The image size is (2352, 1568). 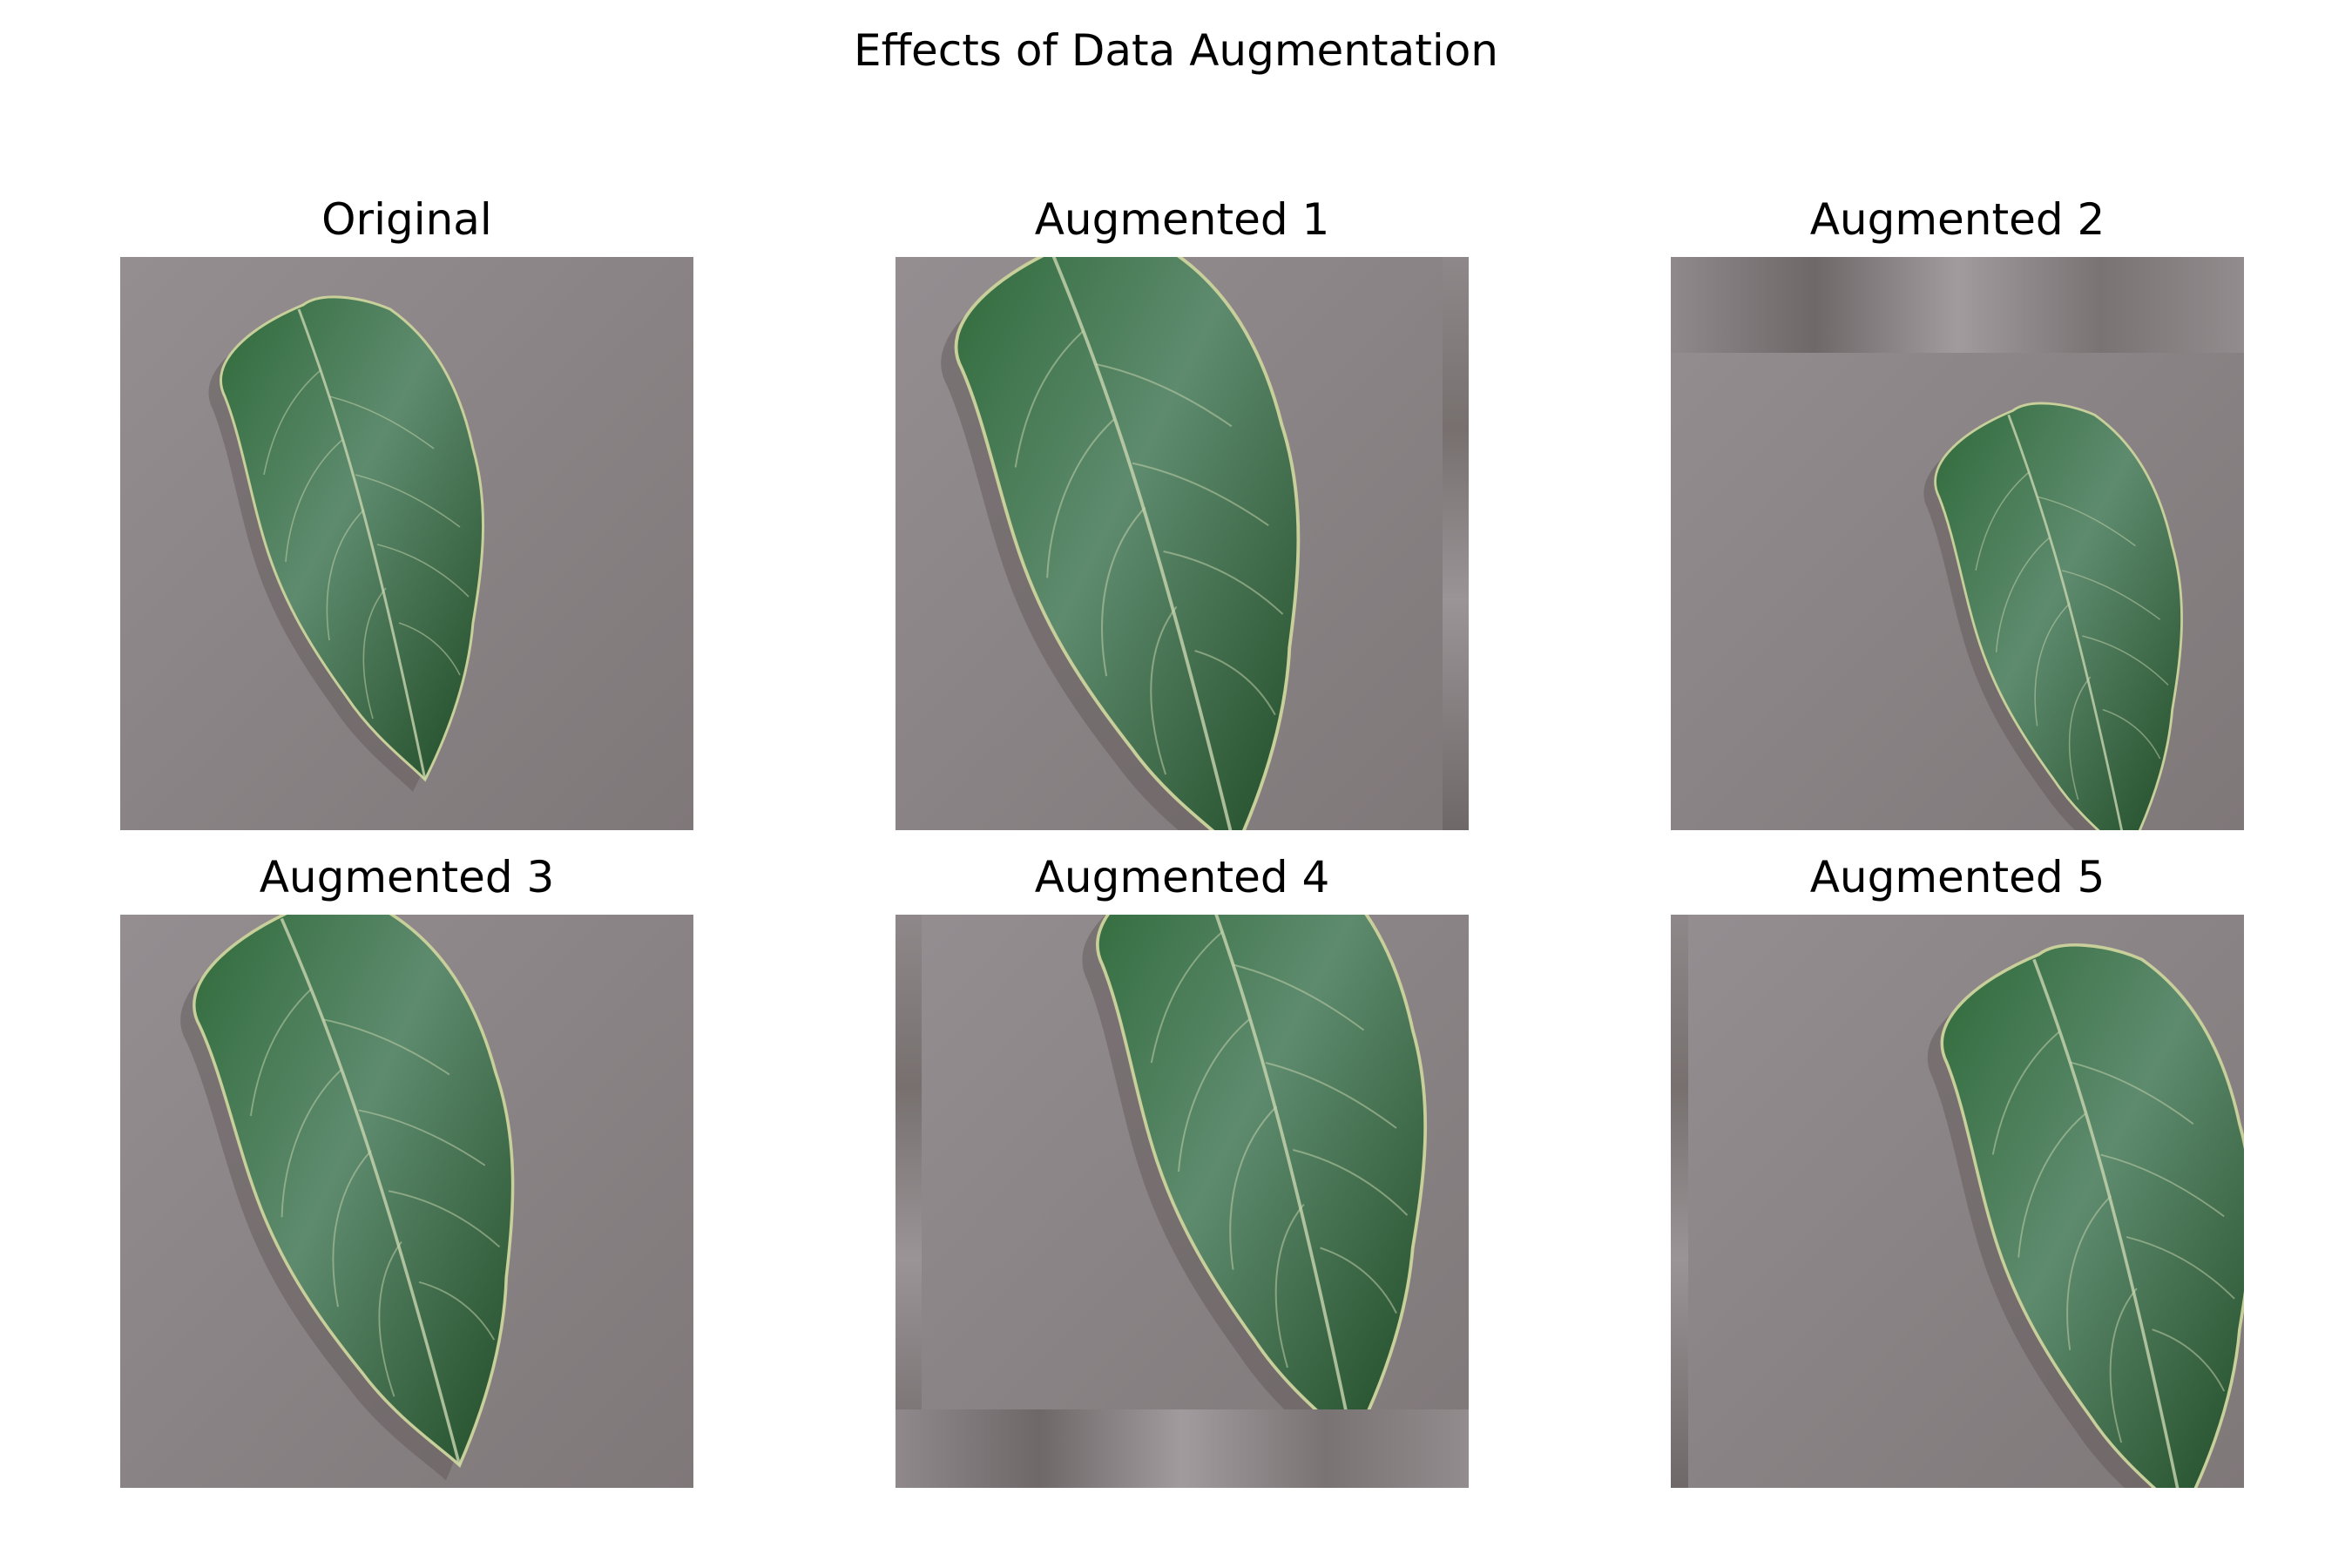 I want to click on panel-title-augmented-3: Augmented 3, so click(x=407, y=877).